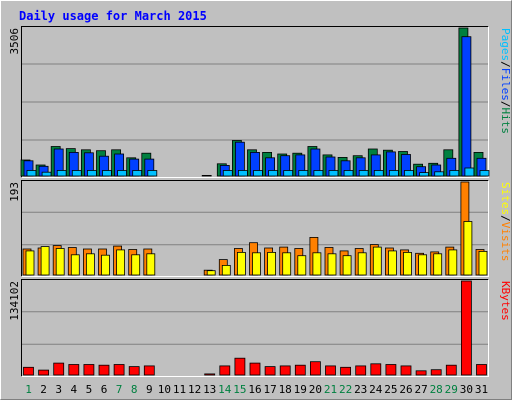  What do you see at coordinates (505, 44) in the screenshot?
I see `legend-pages: Pages` at bounding box center [505, 44].